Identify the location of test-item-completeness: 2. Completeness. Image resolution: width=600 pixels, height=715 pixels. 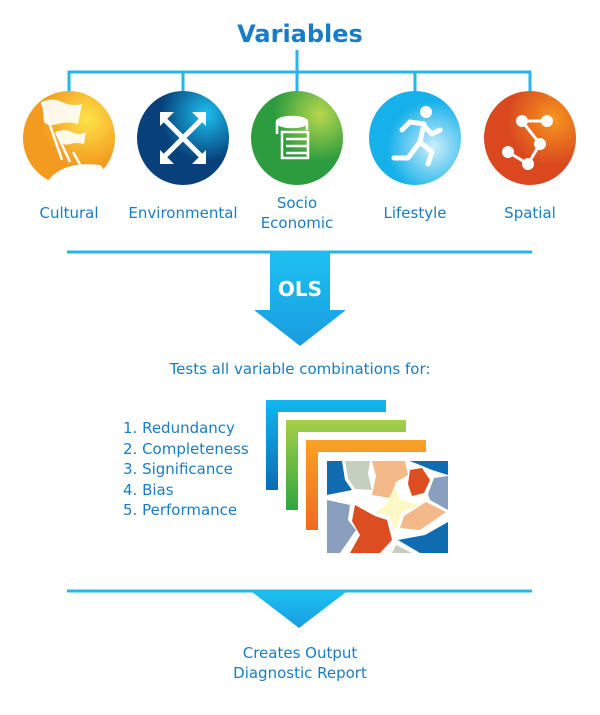
(186, 448).